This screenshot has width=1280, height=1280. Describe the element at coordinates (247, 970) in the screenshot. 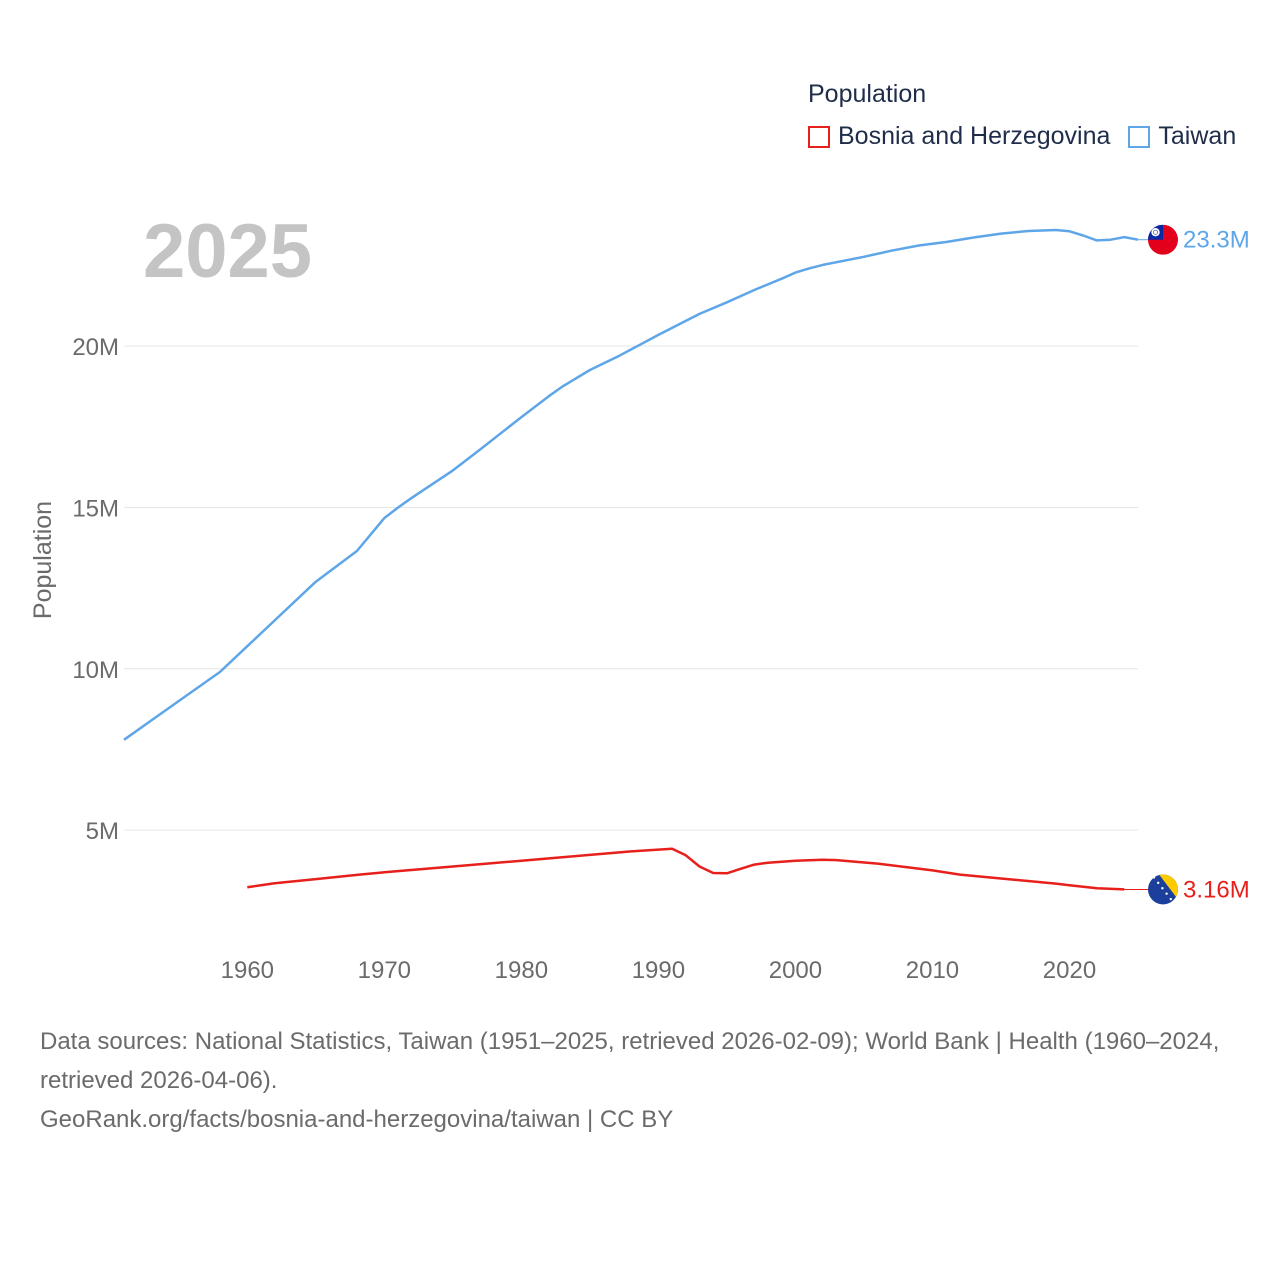

I see `x-tick-label: 1960` at that location.